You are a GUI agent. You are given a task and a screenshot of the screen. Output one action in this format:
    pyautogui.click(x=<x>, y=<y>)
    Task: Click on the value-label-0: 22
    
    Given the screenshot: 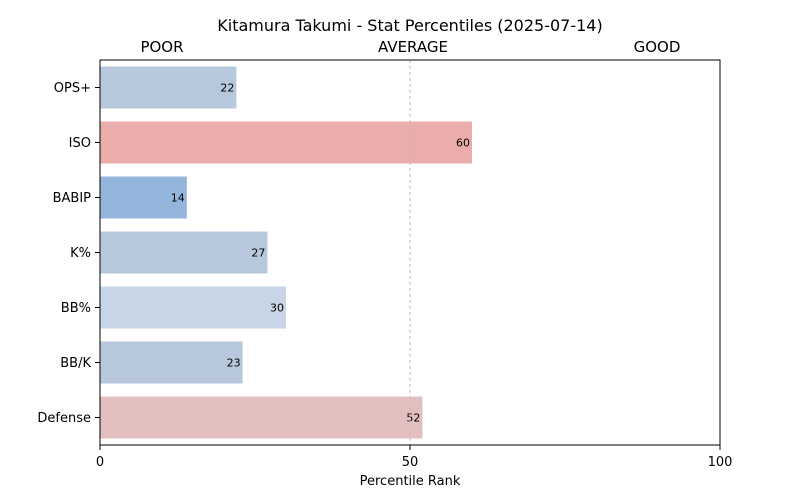 What is the action you would take?
    pyautogui.click(x=227, y=88)
    